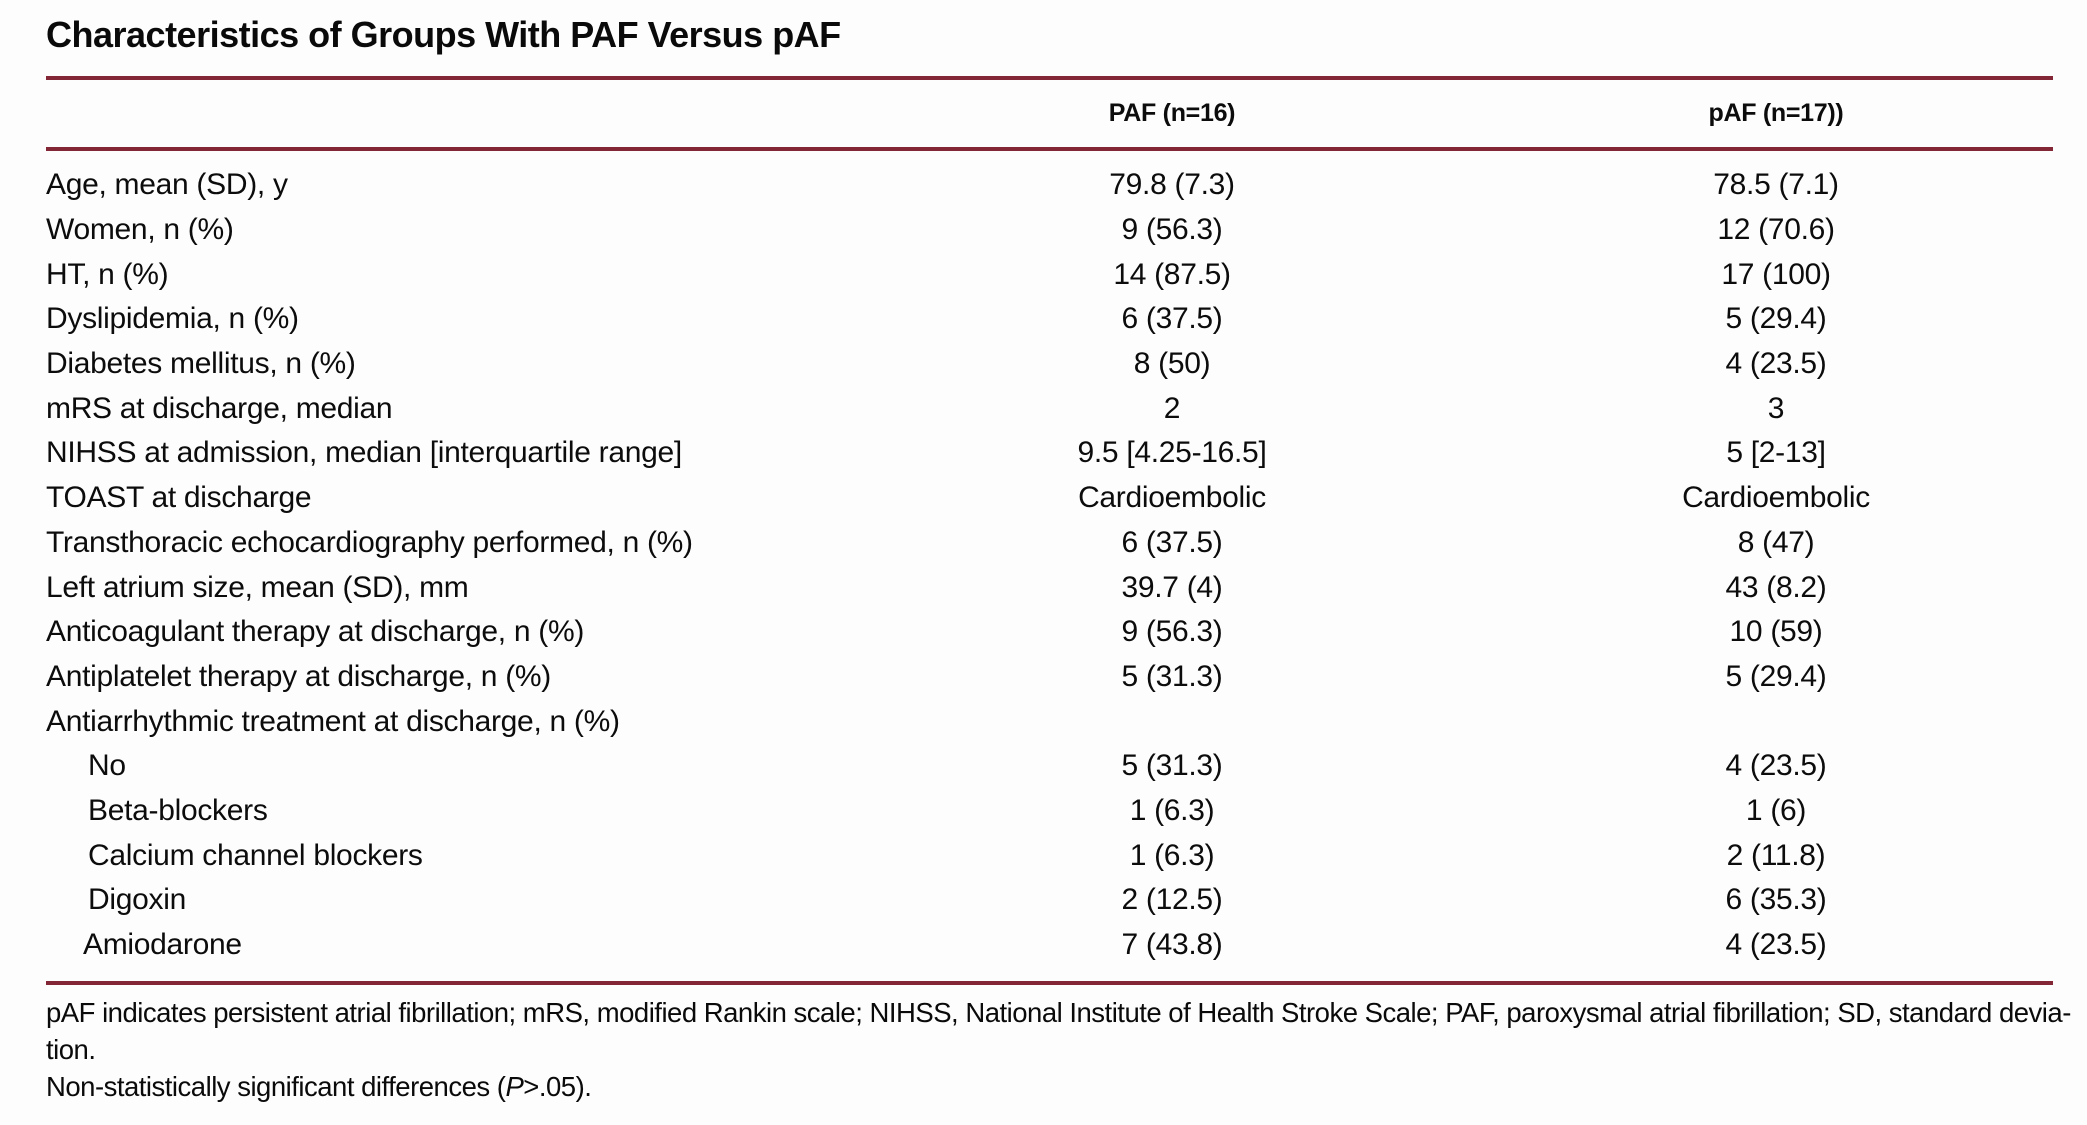 This screenshot has height=1125, width=2087. I want to click on paf-value: 79.8 (7.3), so click(1172, 185).